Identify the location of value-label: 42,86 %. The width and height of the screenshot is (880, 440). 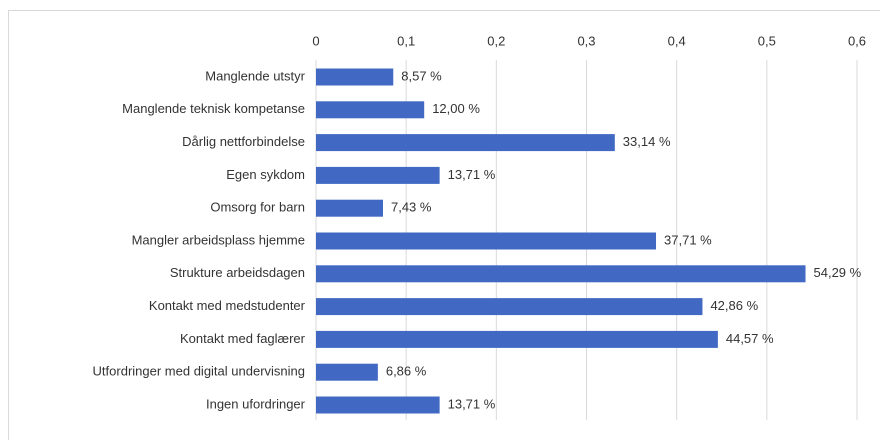
(734, 305).